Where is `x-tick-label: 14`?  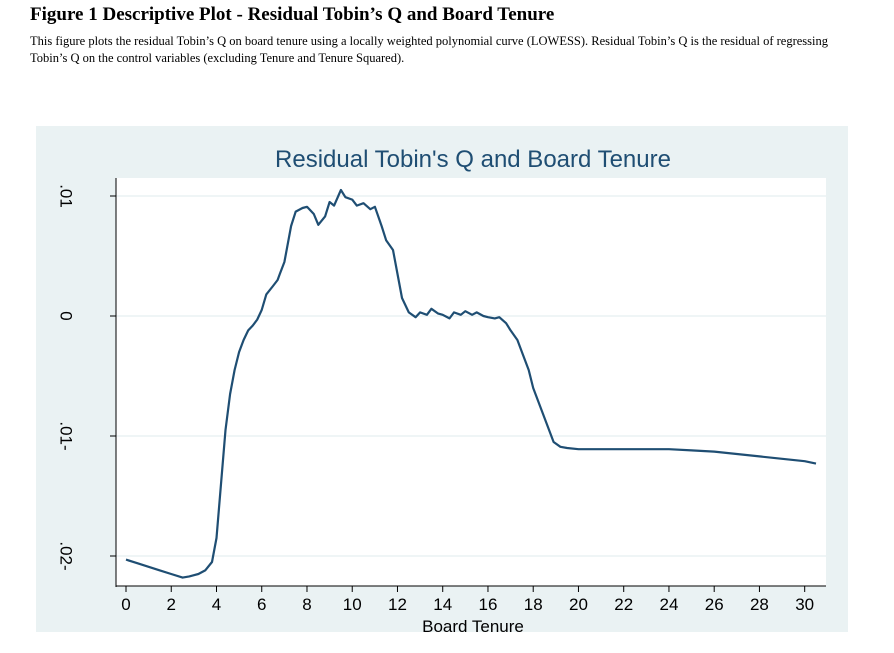
x-tick-label: 14 is located at coordinates (442, 604).